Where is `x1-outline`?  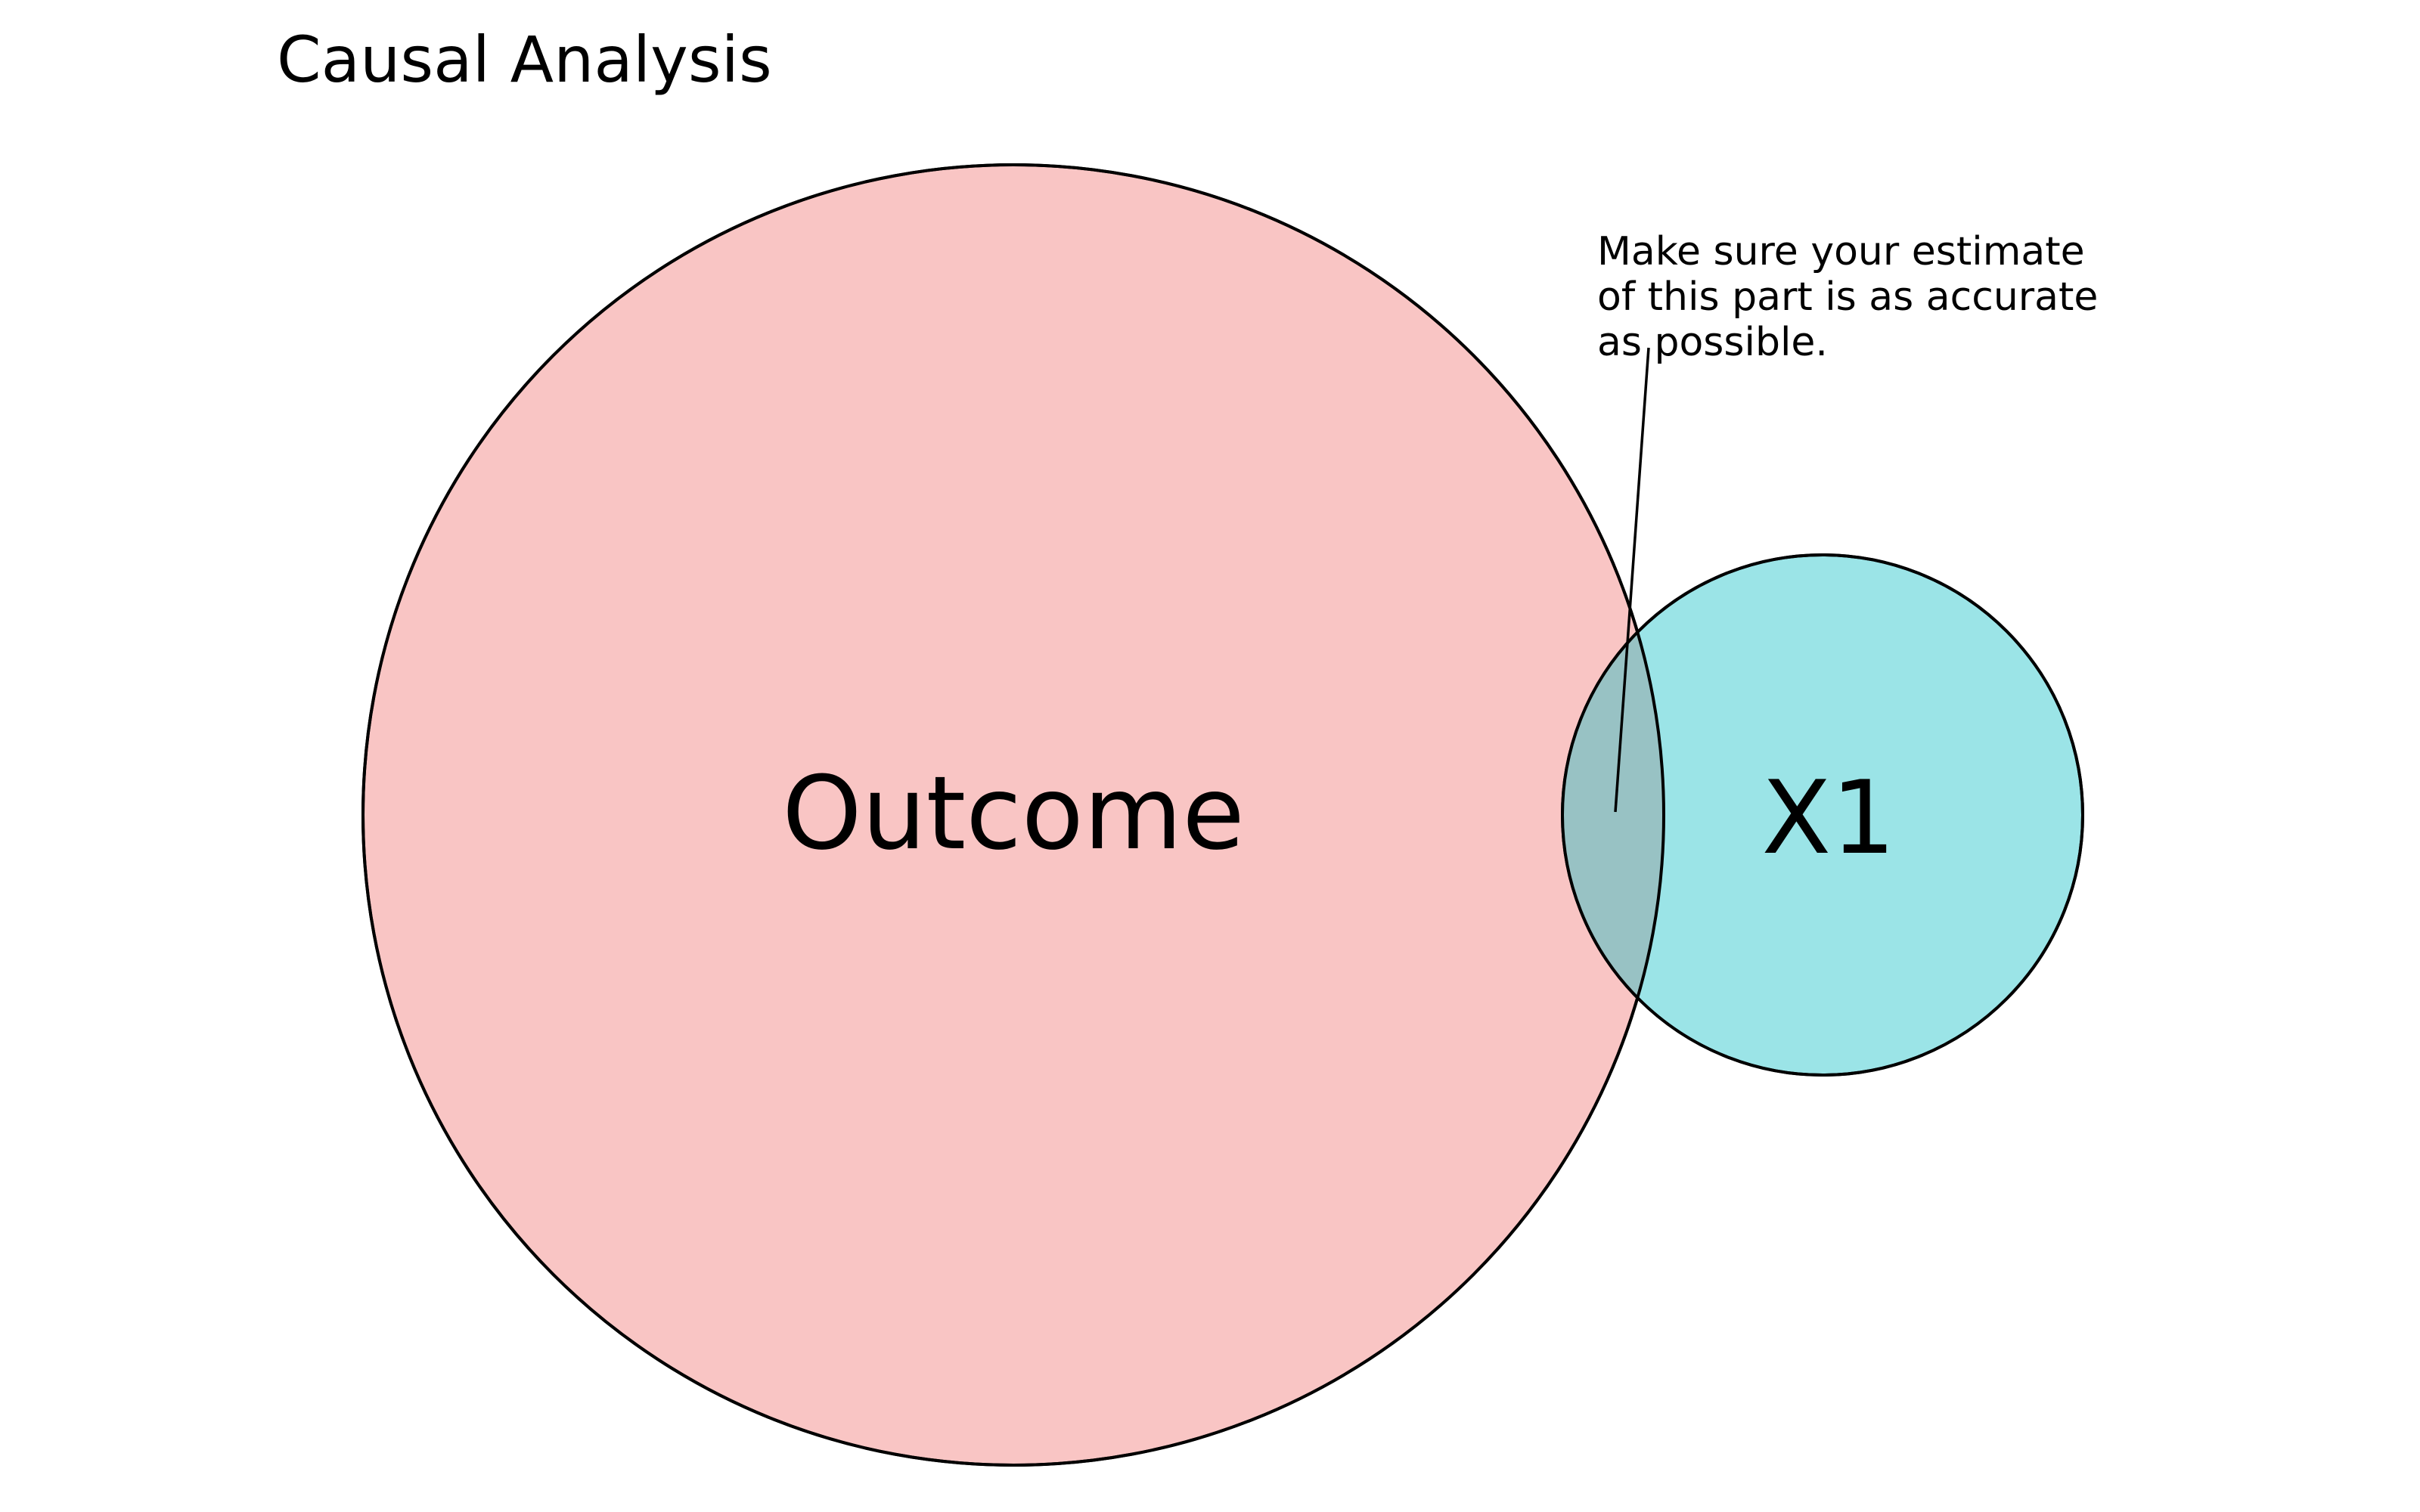
x1-outline is located at coordinates (1823, 815).